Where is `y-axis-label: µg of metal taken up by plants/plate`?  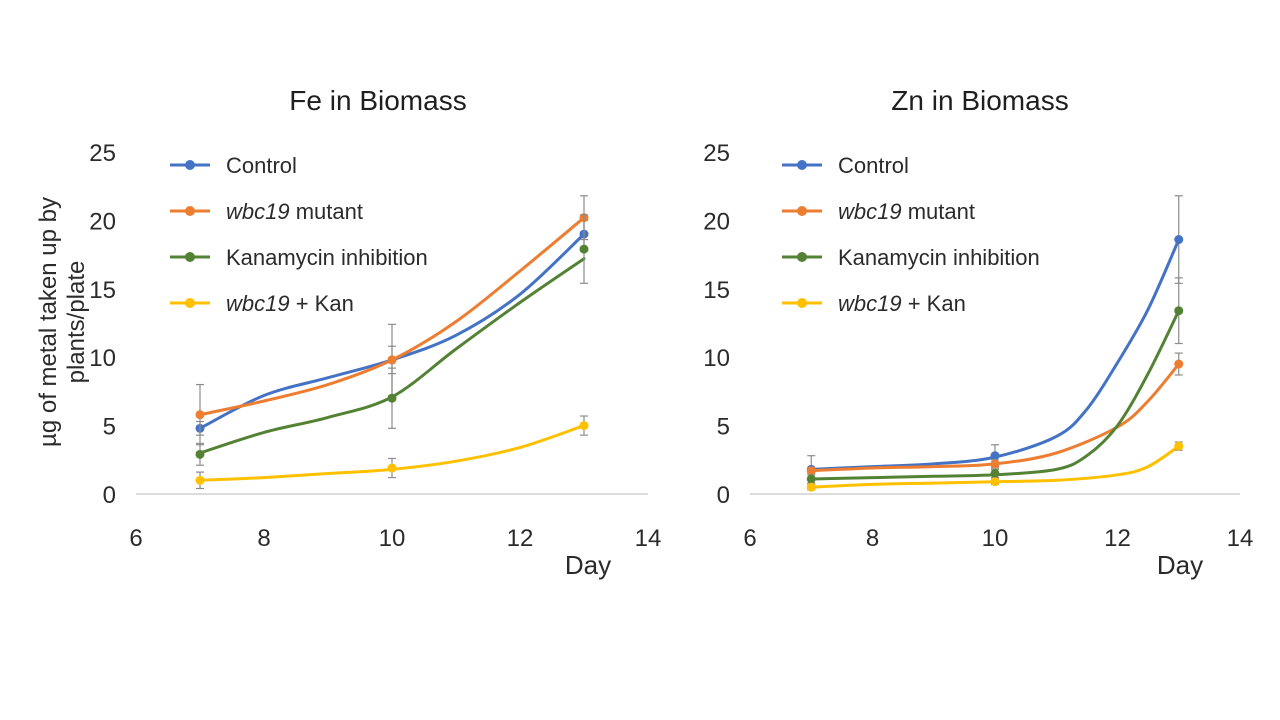
y-axis-label: µg of metal taken up by plants/plate is located at coordinates (62, 322).